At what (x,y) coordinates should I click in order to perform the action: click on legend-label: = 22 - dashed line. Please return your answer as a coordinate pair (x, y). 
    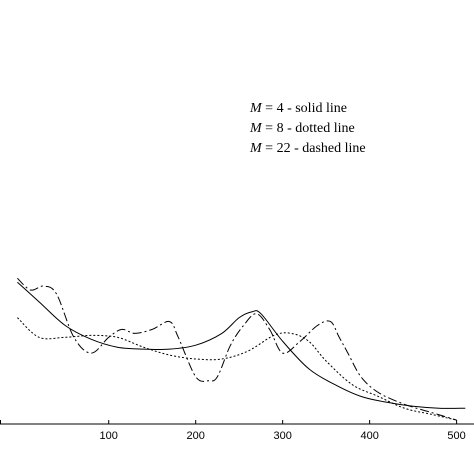
    Looking at the image, I should click on (314, 148).